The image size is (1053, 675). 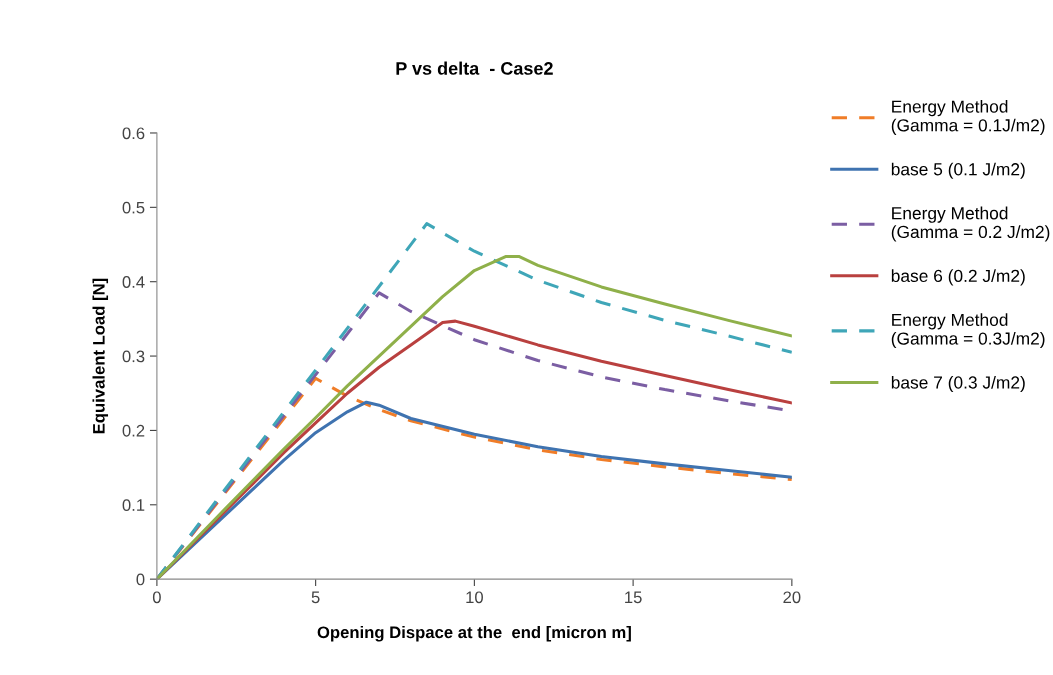 What do you see at coordinates (792, 597) in the screenshot?
I see `x-tick-label: 20` at bounding box center [792, 597].